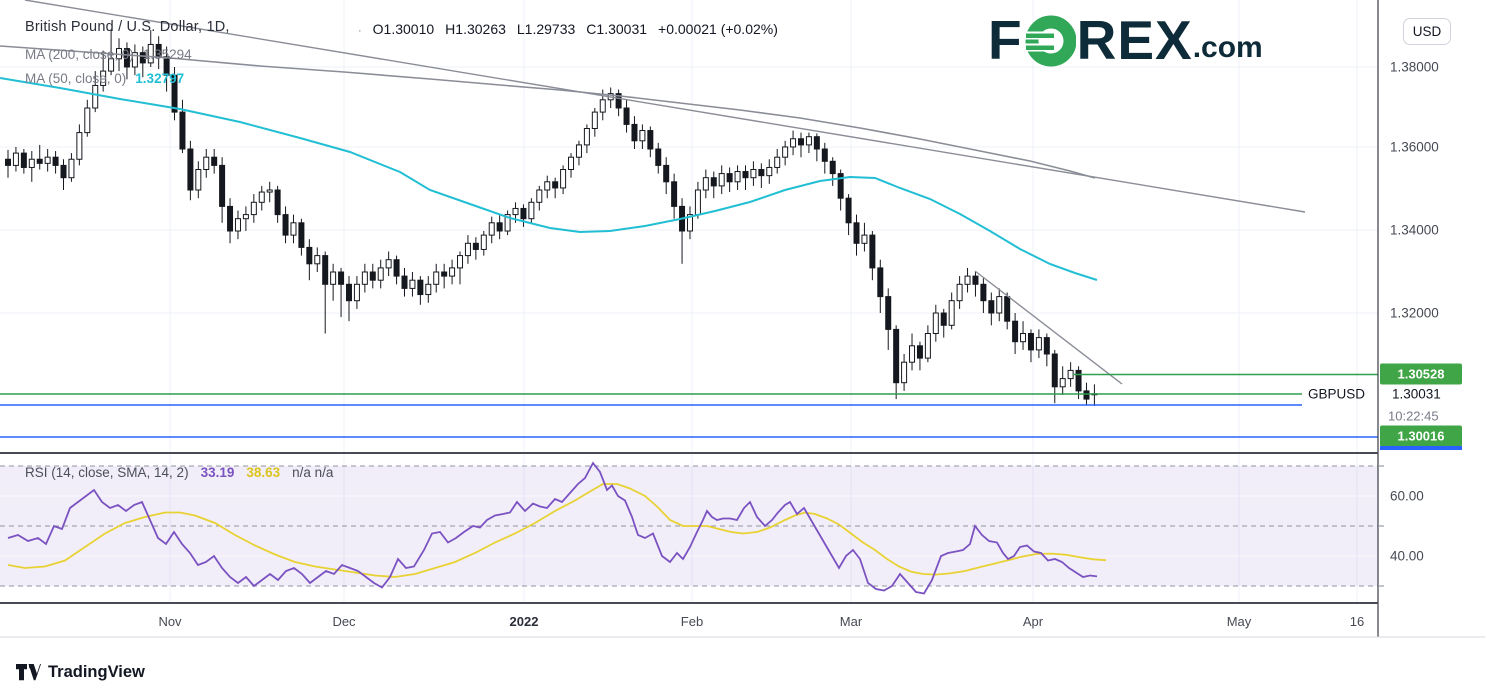 The width and height of the screenshot is (1485, 699). I want to click on currency-toggle-badge: USD, so click(1427, 31).